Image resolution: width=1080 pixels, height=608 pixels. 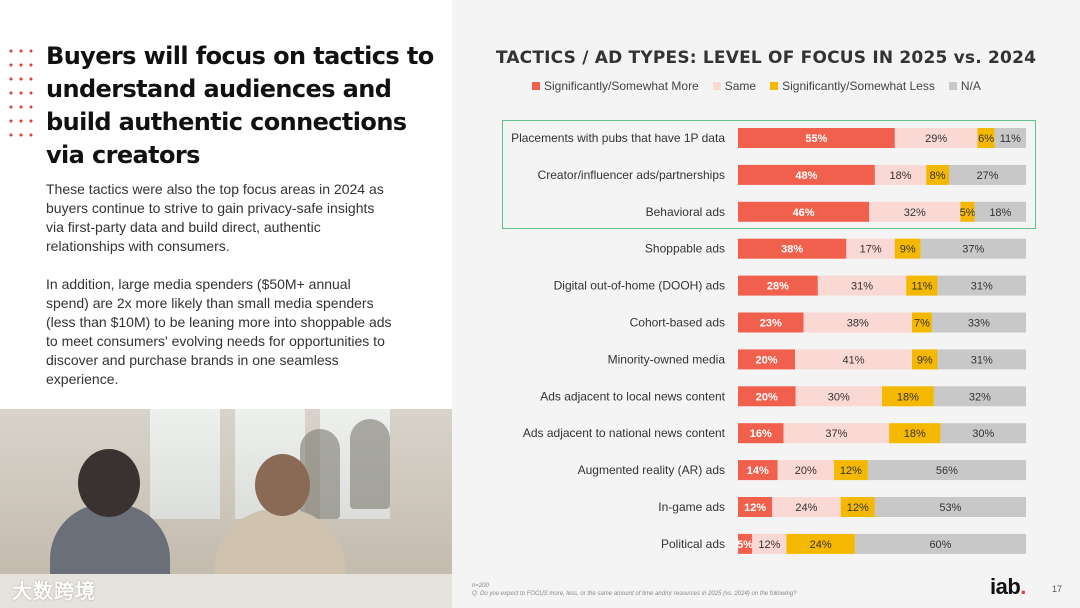 I want to click on data-label-less: 24%, so click(x=821, y=545).